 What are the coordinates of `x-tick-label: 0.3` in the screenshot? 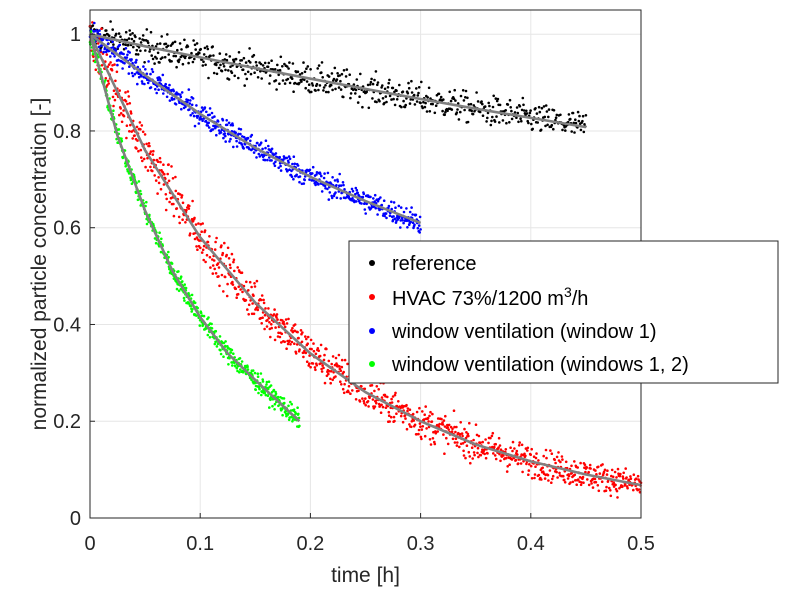 It's located at (421, 544).